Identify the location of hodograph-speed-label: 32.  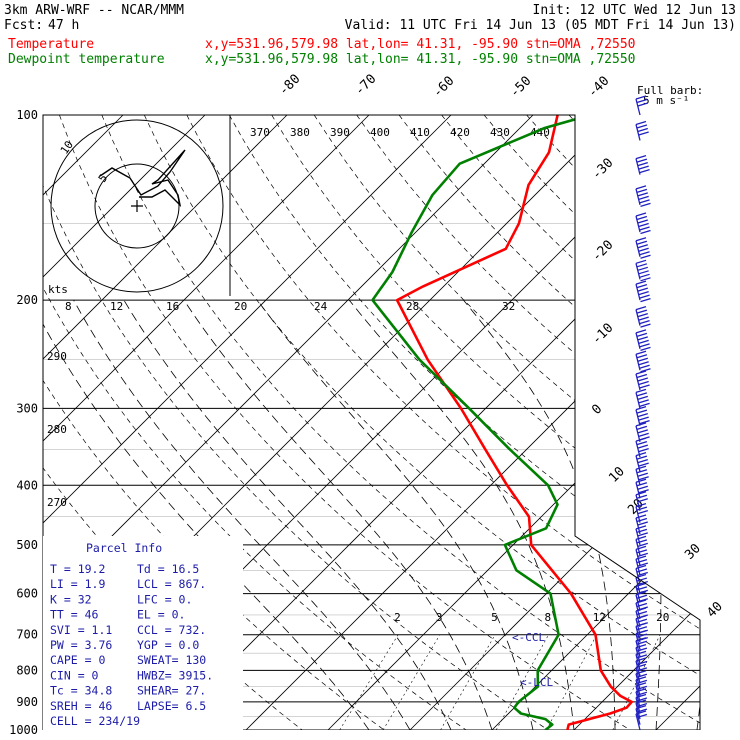
(508, 306).